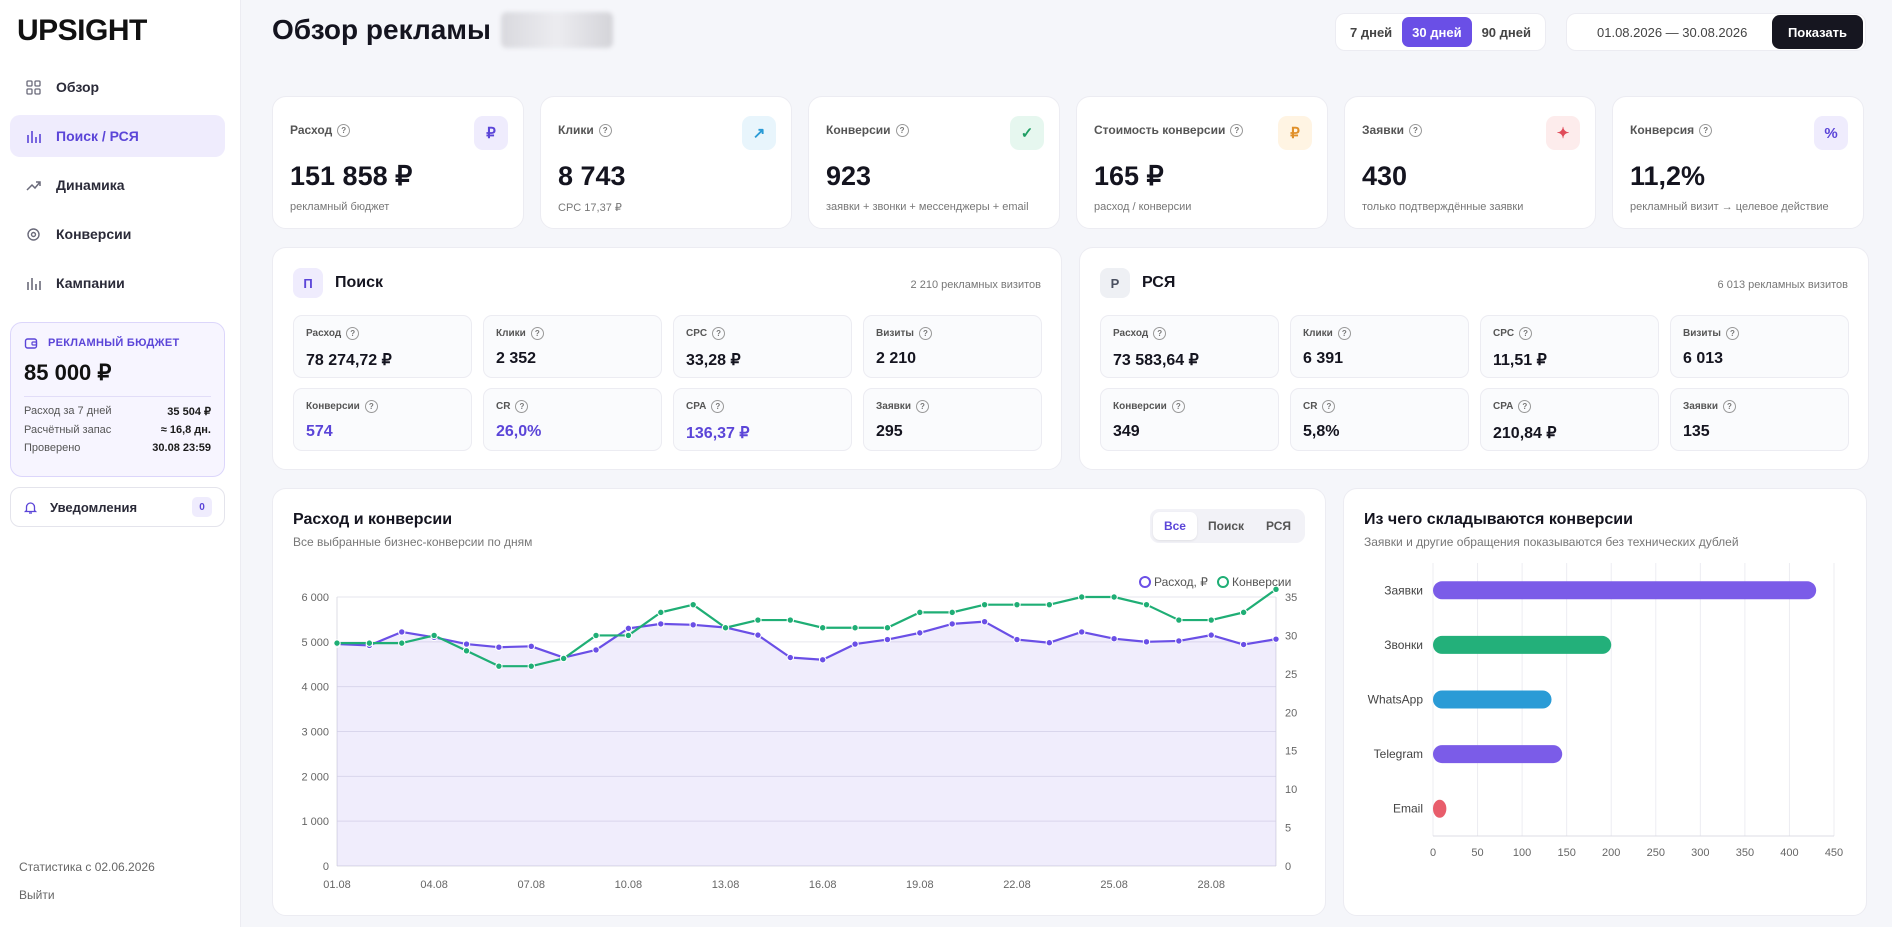 This screenshot has height=927, width=1892. Describe the element at coordinates (117, 283) in the screenshot. I see `sidebar-item: Кампании` at that location.